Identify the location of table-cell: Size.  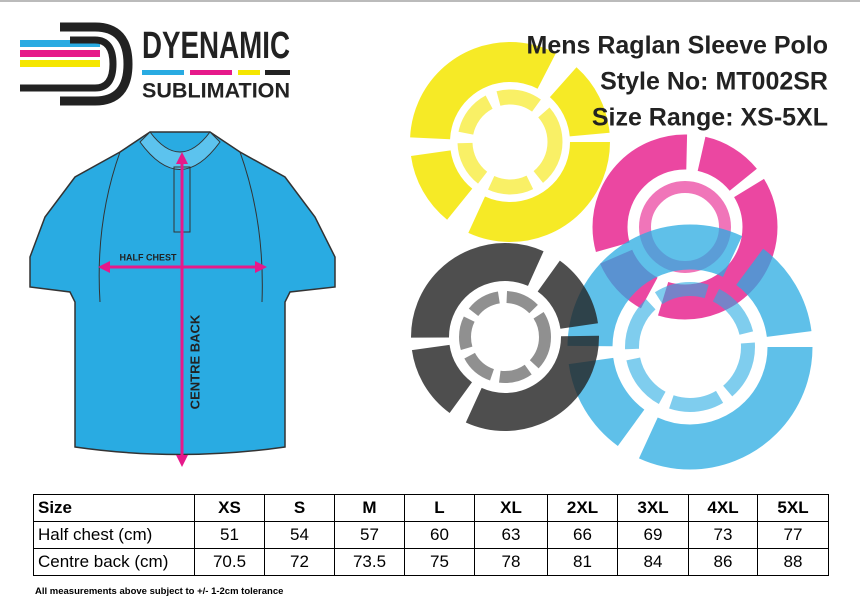
(114, 508).